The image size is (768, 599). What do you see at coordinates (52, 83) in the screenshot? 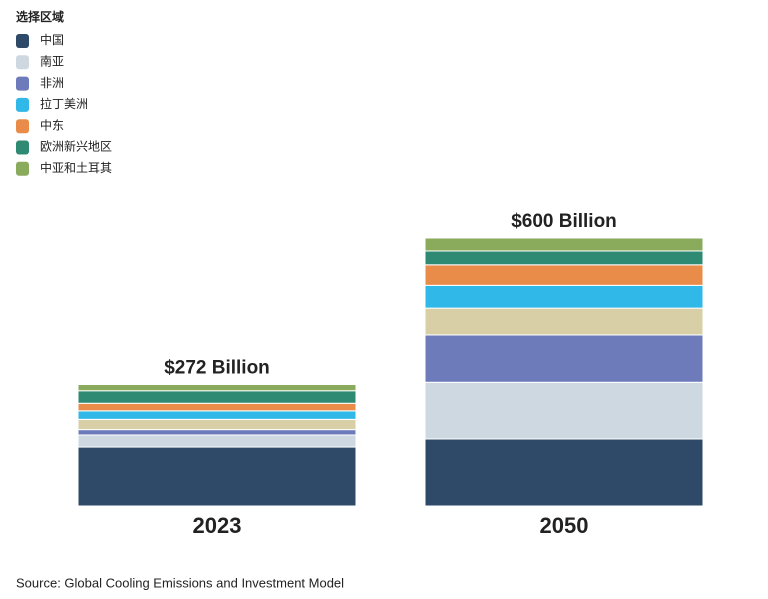
I see `legend-label: 非洲` at bounding box center [52, 83].